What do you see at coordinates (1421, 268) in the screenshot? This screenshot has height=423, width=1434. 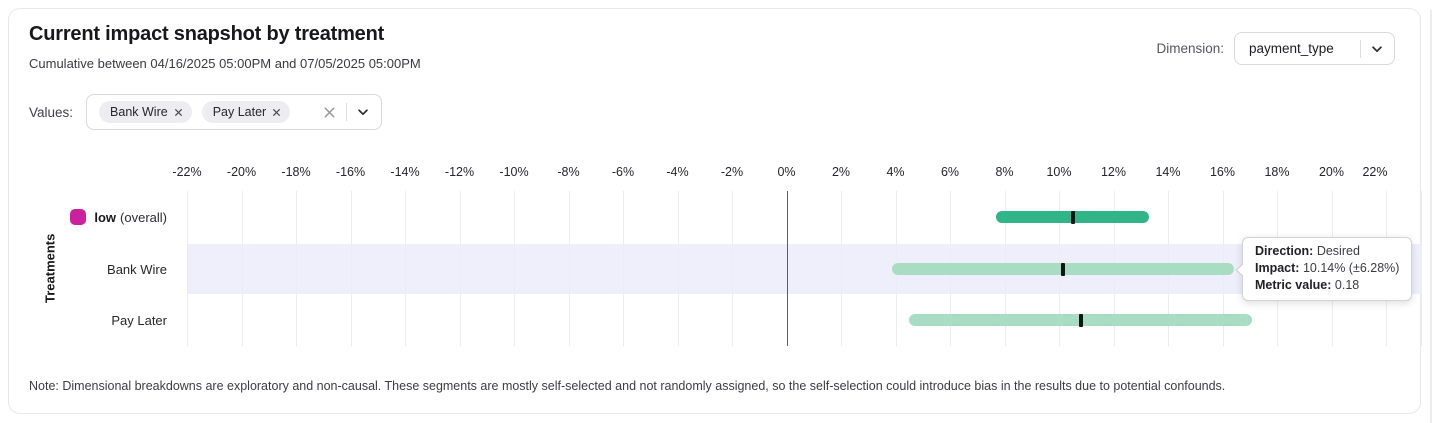 I see `plot-right-edge` at bounding box center [1421, 268].